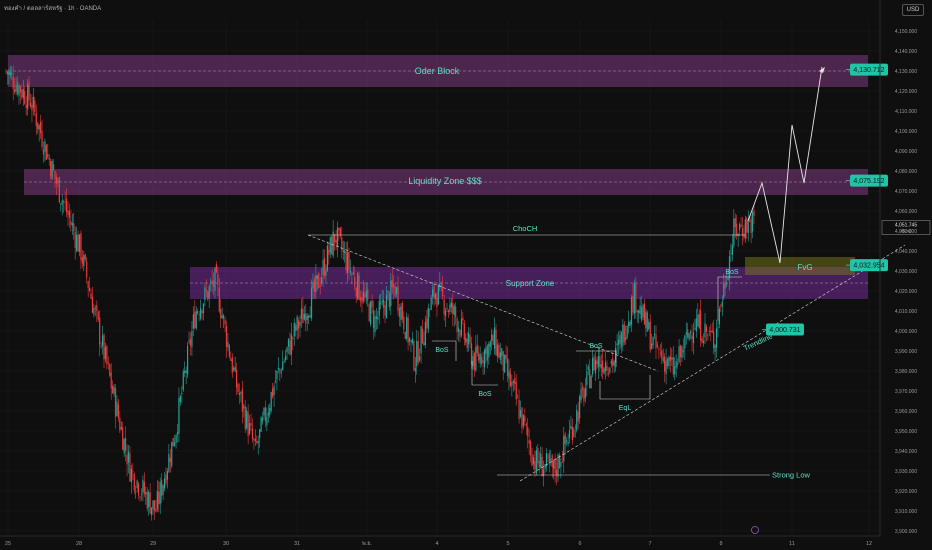  I want to click on y-tick-label: 3,920.000, so click(906, 492).